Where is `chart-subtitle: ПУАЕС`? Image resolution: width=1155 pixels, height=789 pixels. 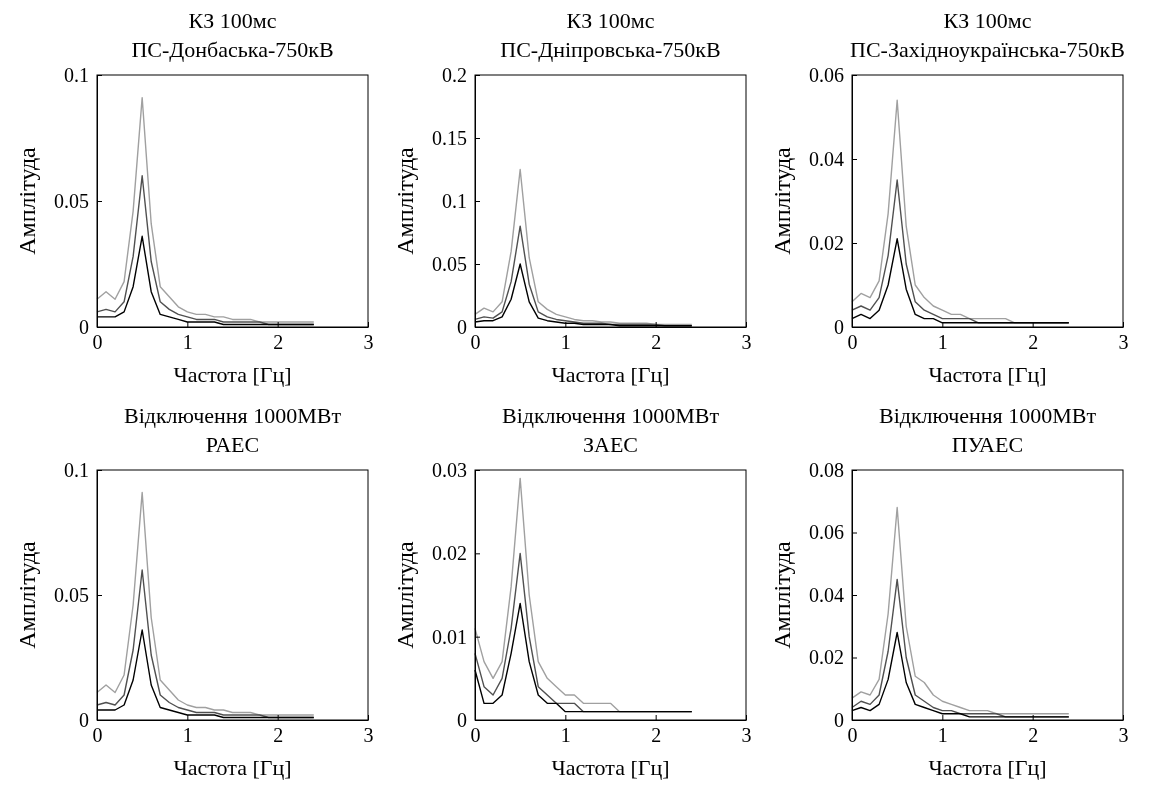 chart-subtitle: ПУАЕС is located at coordinates (987, 444).